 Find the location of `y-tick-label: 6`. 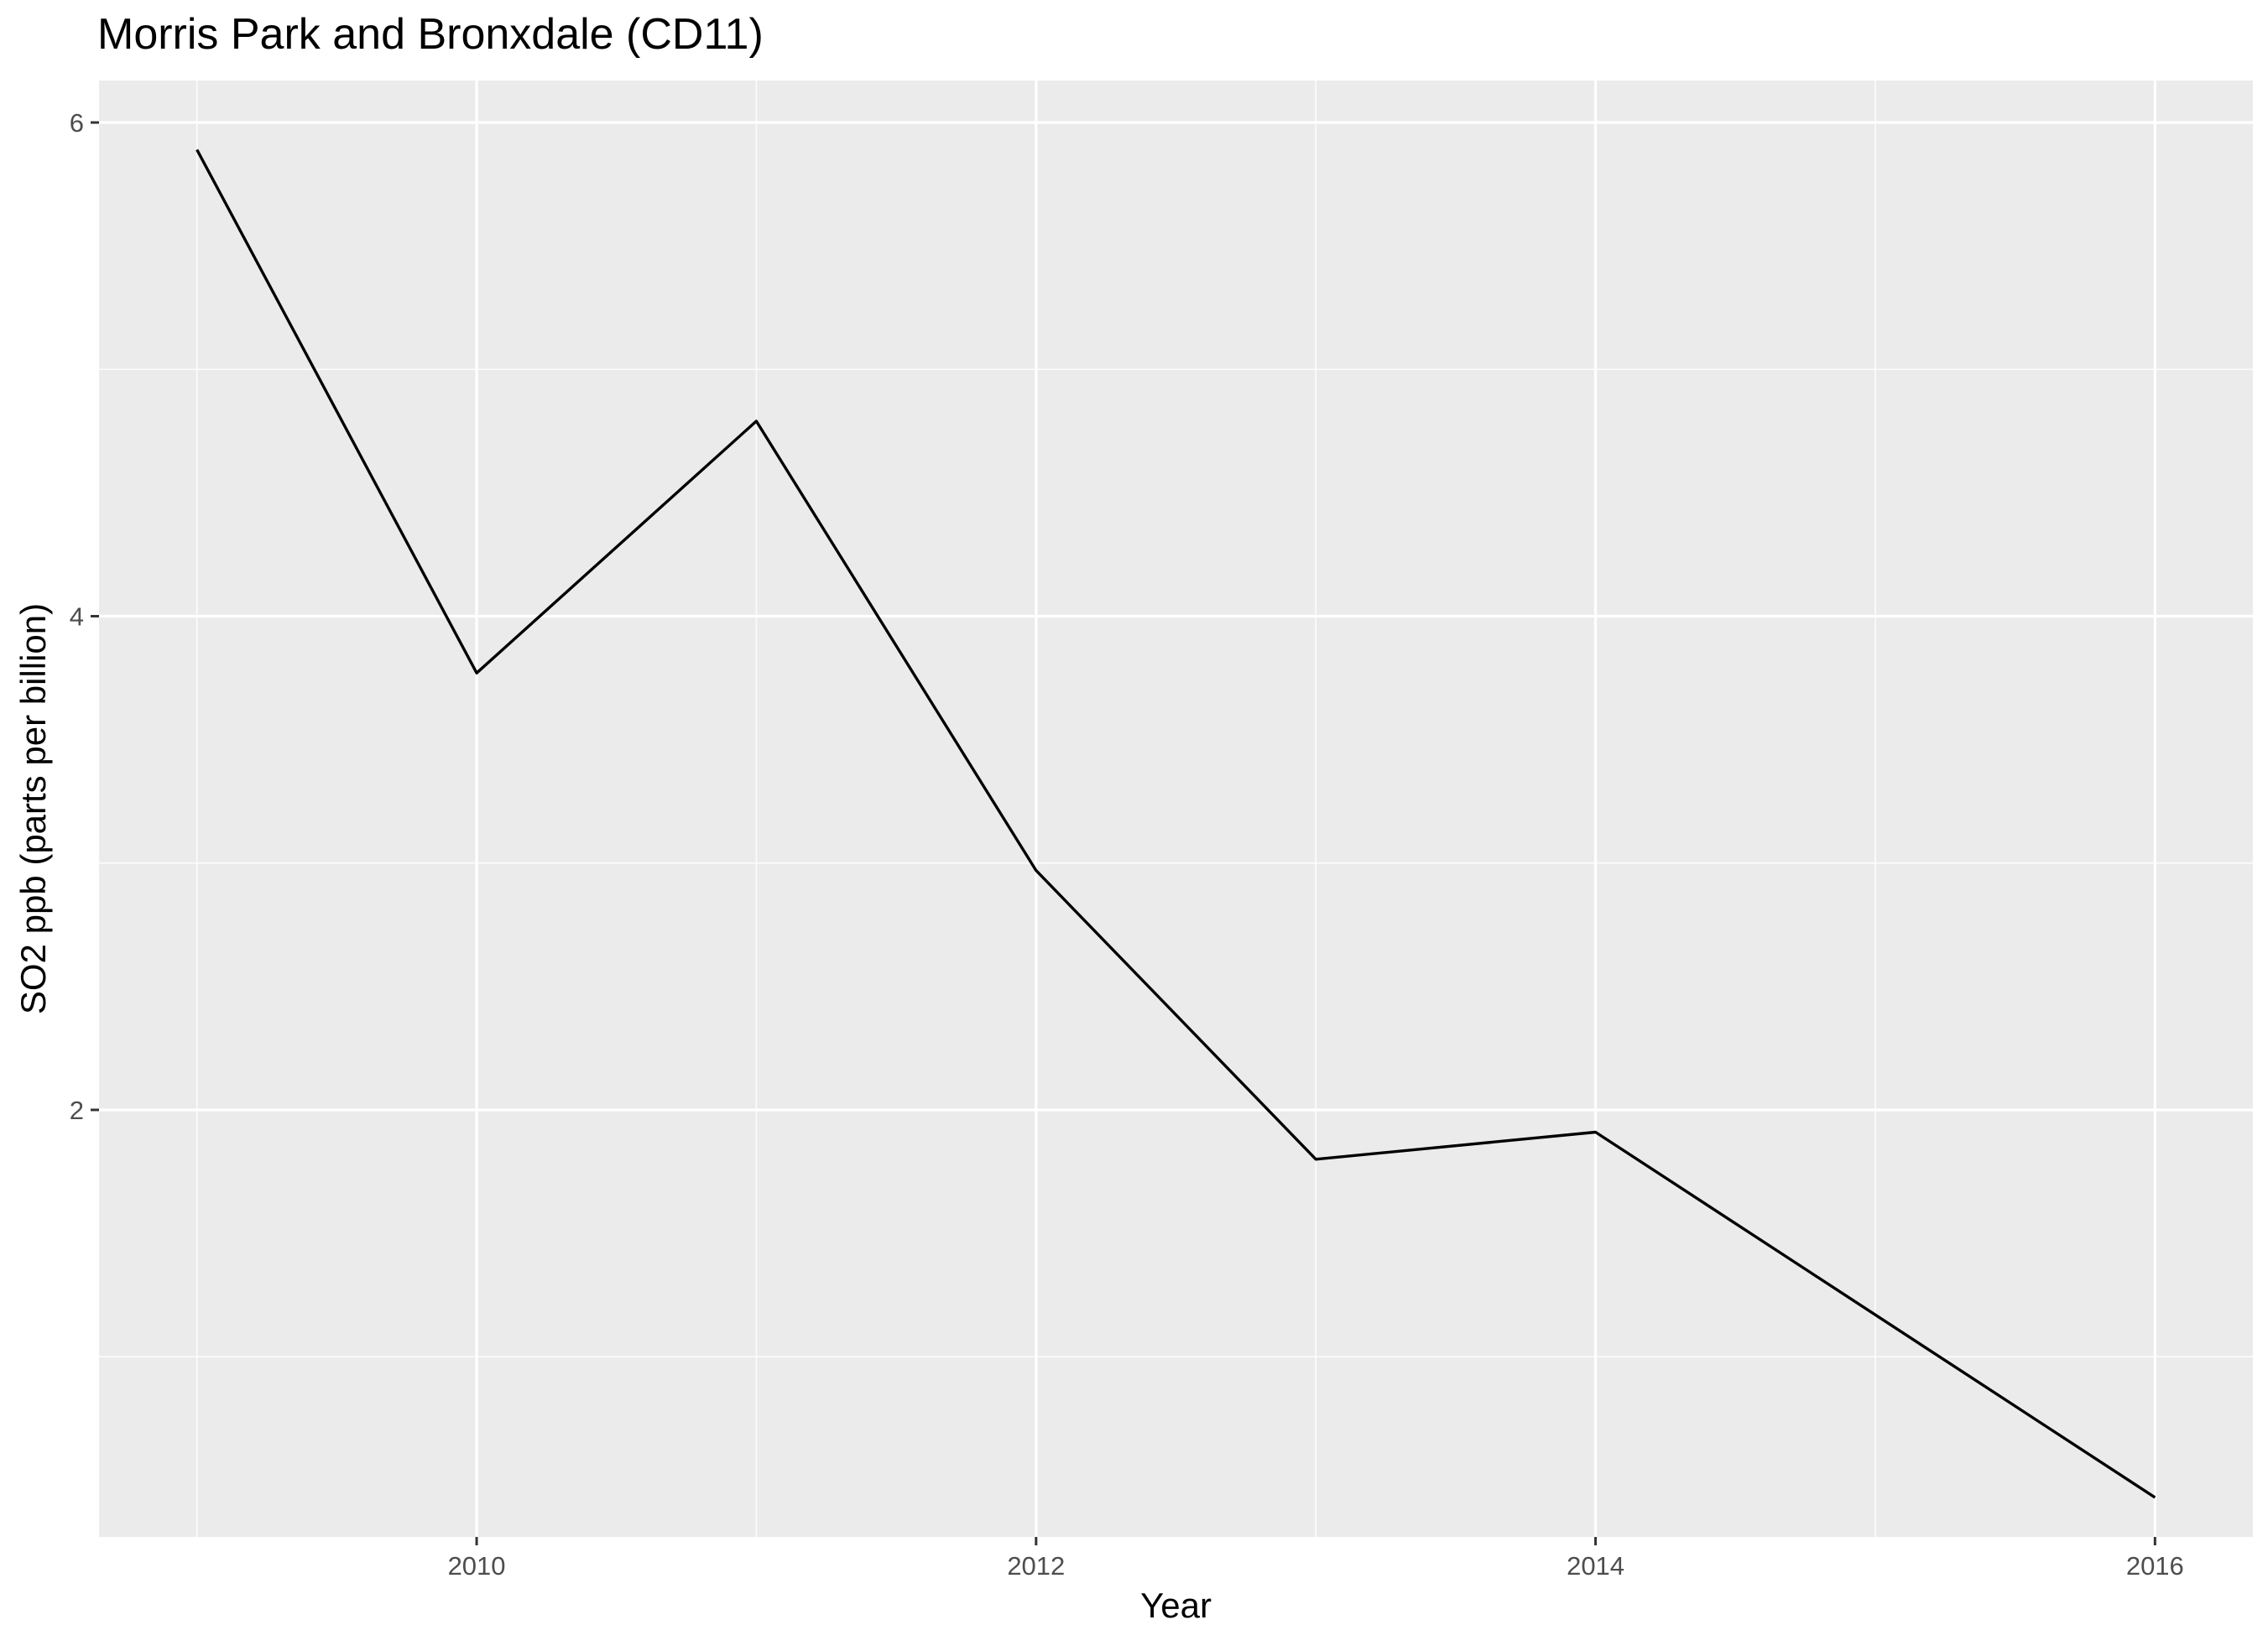

y-tick-label: 6 is located at coordinates (77, 123).